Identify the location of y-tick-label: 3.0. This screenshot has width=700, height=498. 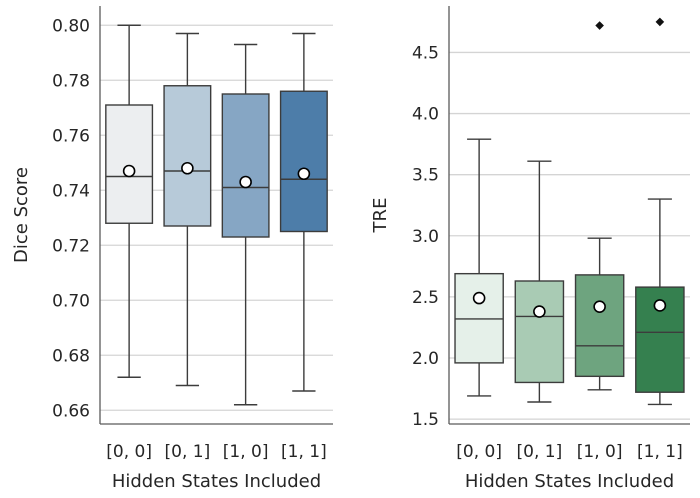
(425, 237).